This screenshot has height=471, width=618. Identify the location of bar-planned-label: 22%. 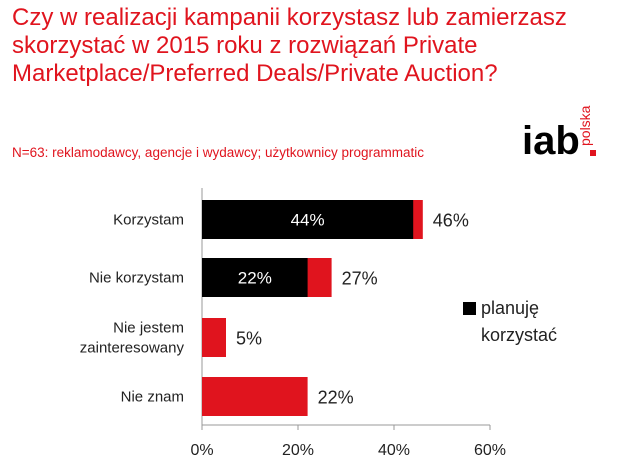
(255, 278).